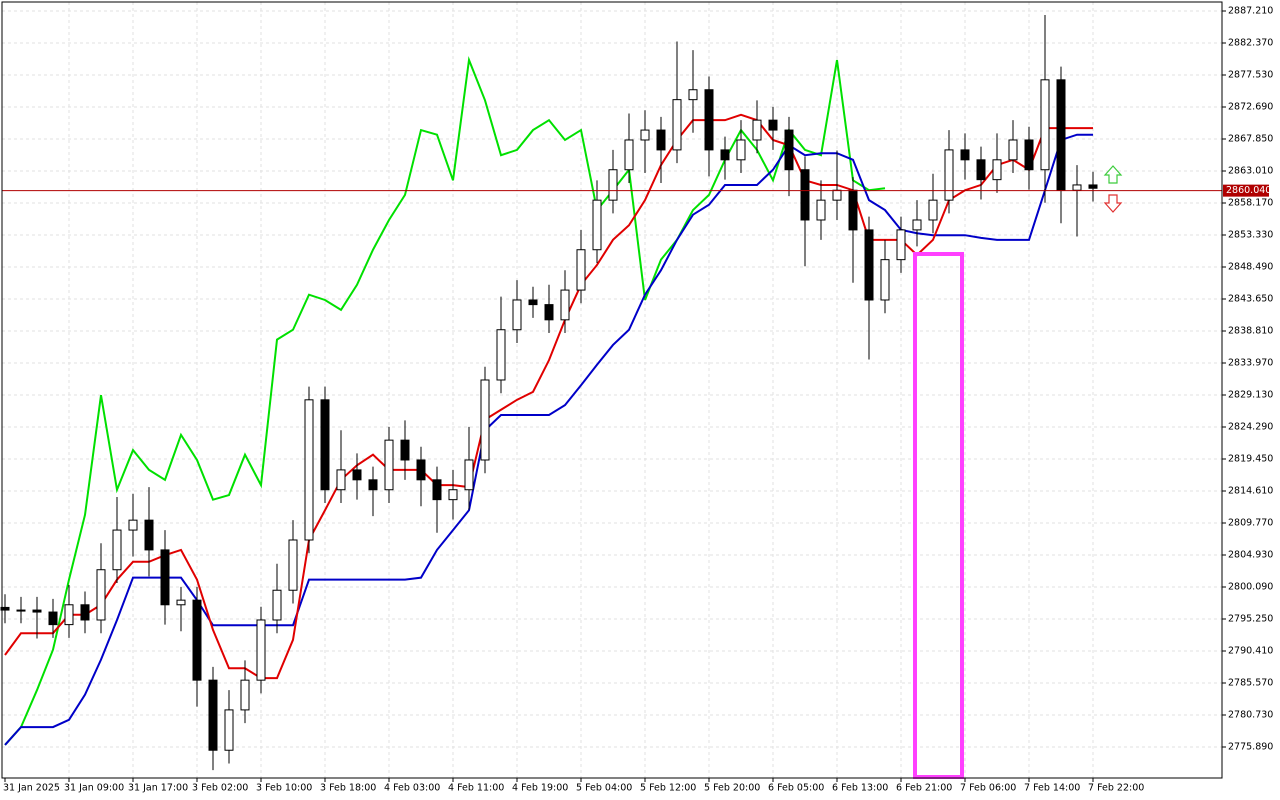 This screenshot has height=800, width=1280. I want to click on y-tick-label: 2887.210, so click(1250, 10).